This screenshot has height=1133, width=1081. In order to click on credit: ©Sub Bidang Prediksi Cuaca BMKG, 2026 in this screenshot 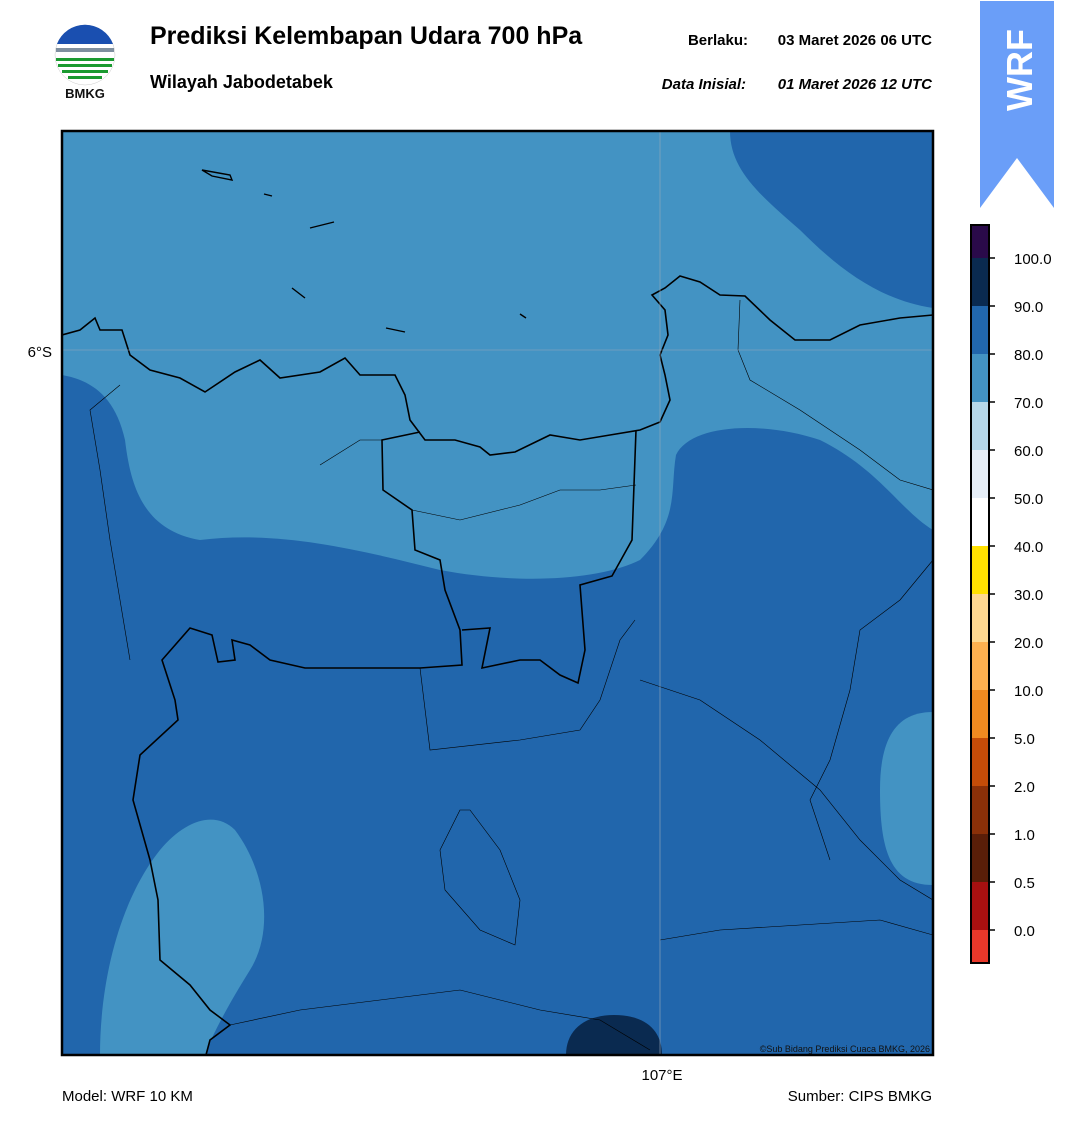, I will do `click(845, 1049)`.